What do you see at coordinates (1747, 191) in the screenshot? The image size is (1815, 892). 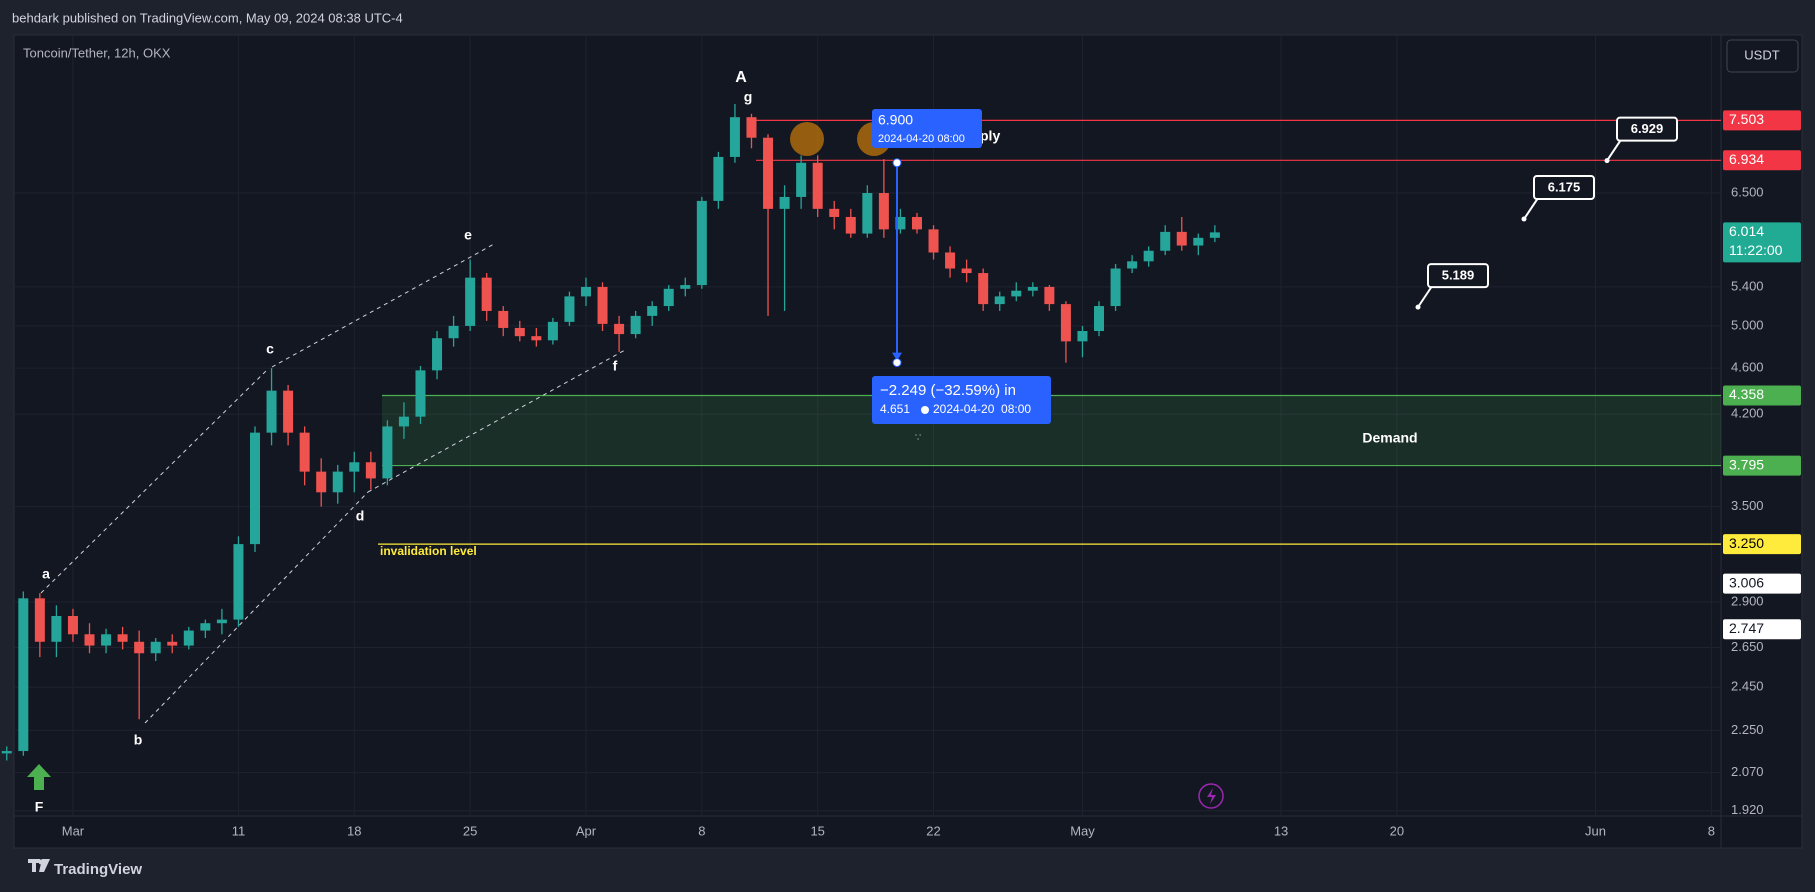 I see `y-tick-label: 6.500` at bounding box center [1747, 191].